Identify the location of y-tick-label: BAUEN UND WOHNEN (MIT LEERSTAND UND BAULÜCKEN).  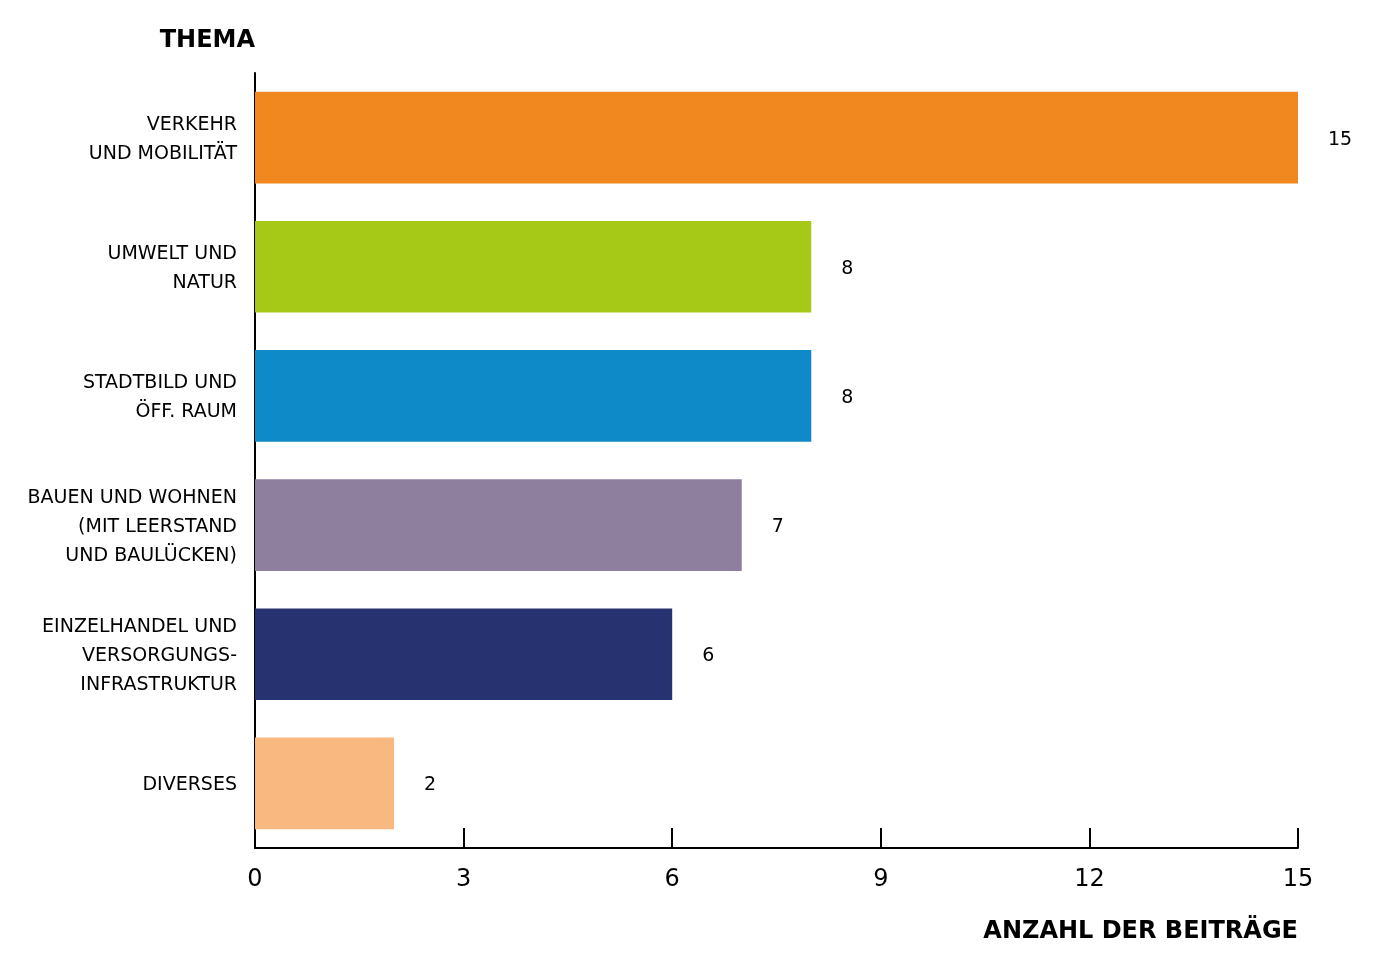
(132, 525).